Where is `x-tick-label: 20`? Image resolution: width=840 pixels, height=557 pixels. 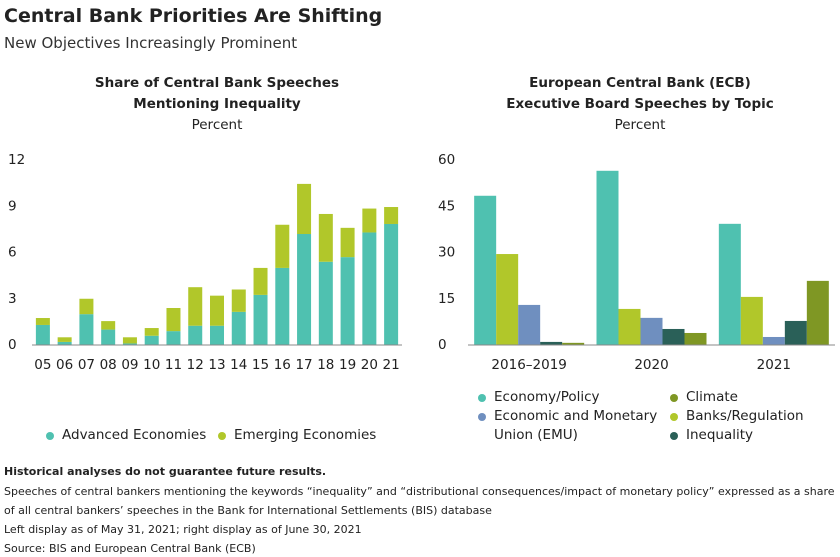 x-tick-label: 20 is located at coordinates (369, 365).